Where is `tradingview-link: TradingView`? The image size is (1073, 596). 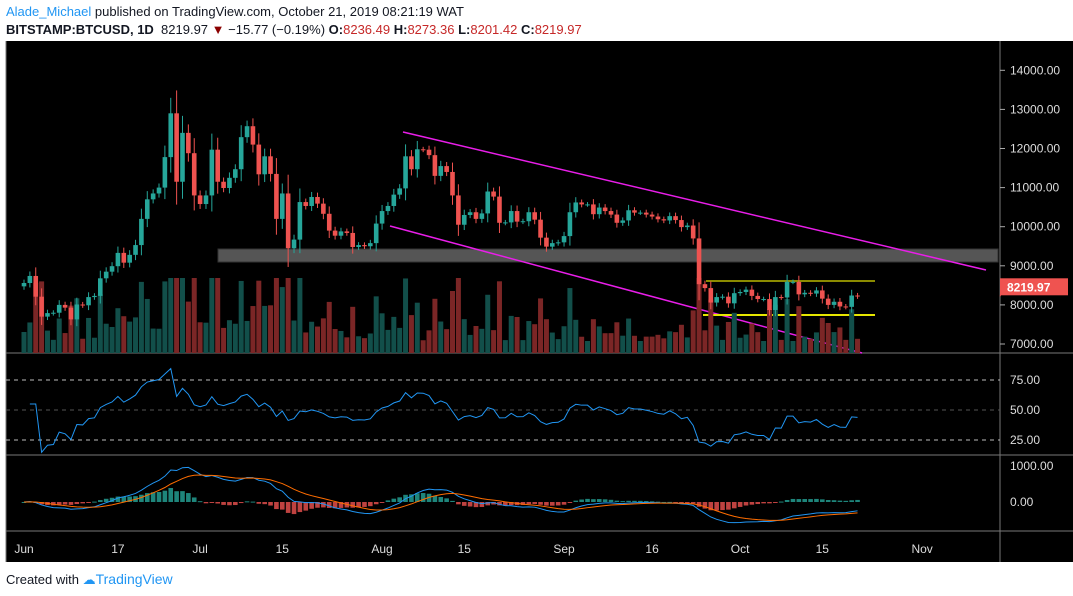 tradingview-link: TradingView is located at coordinates (134, 579).